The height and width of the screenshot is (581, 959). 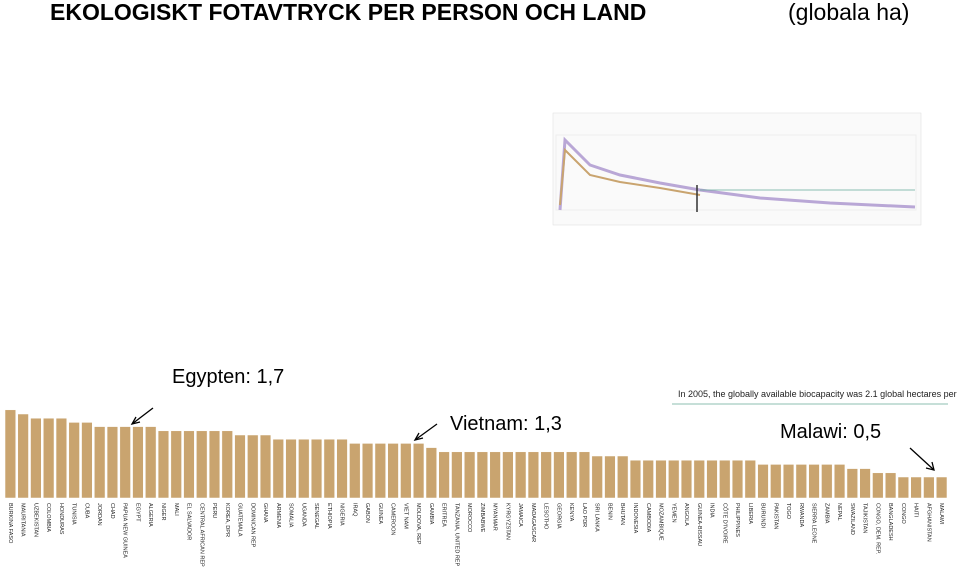 I want to click on x-tick-label: CÔTE D'IVOIRE, so click(x=724, y=523).